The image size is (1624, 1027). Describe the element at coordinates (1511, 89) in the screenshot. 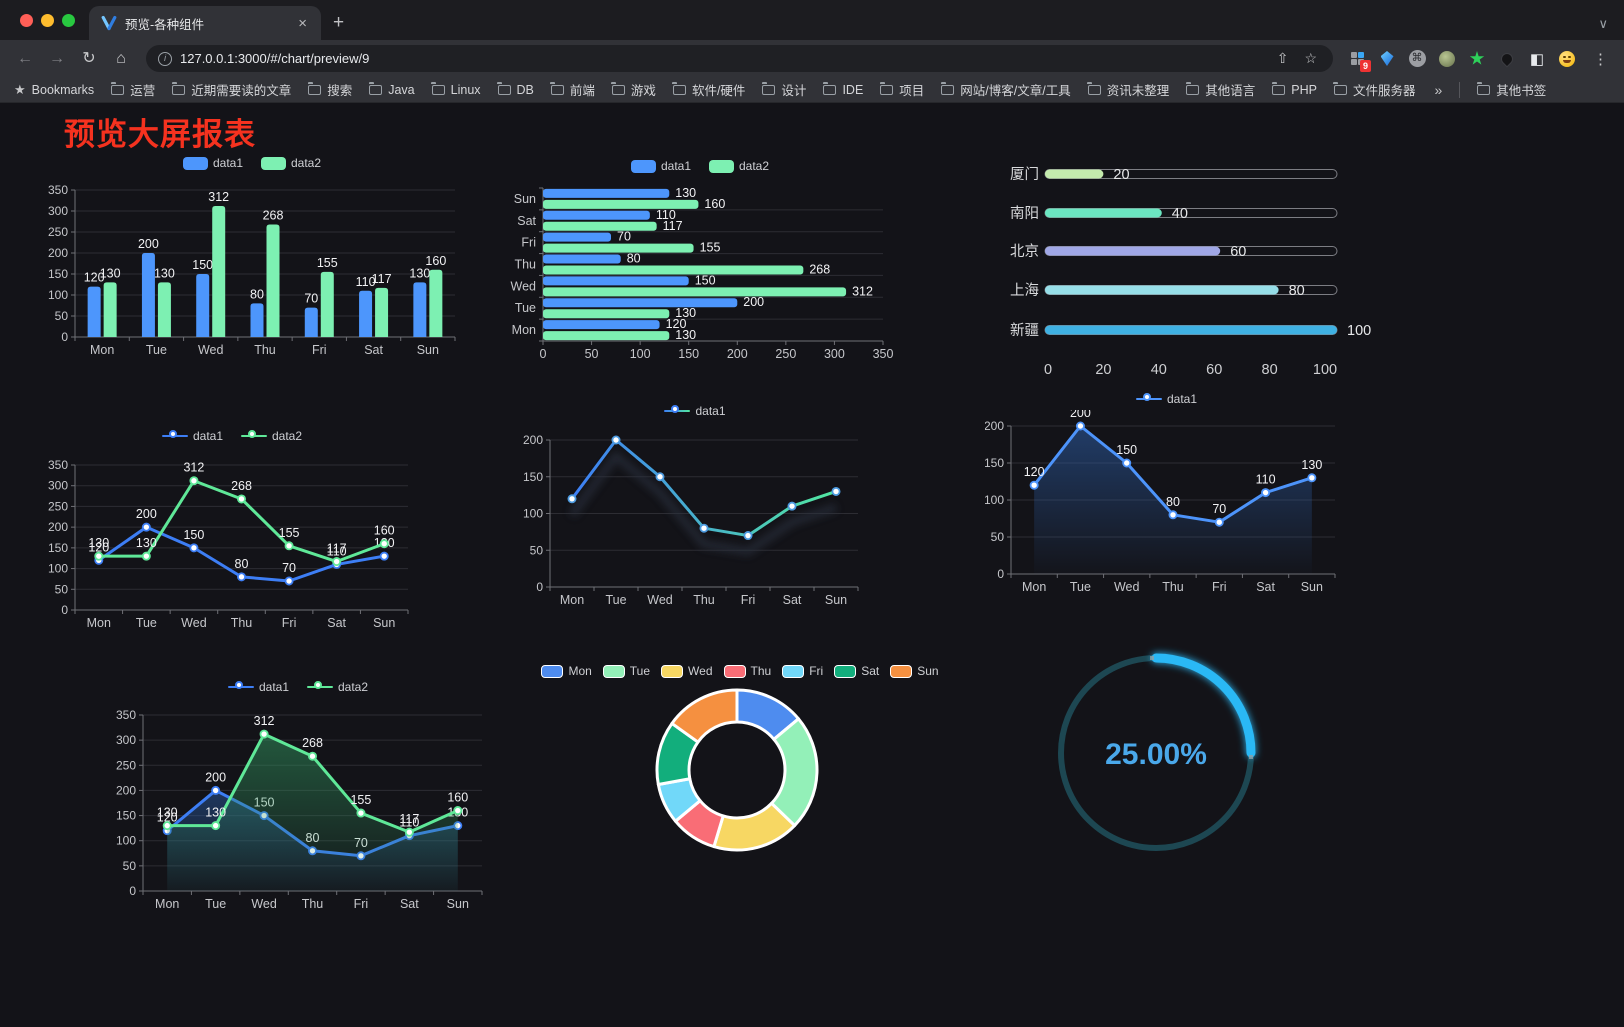

I see `other-bookmarks-button: 其他书签` at that location.